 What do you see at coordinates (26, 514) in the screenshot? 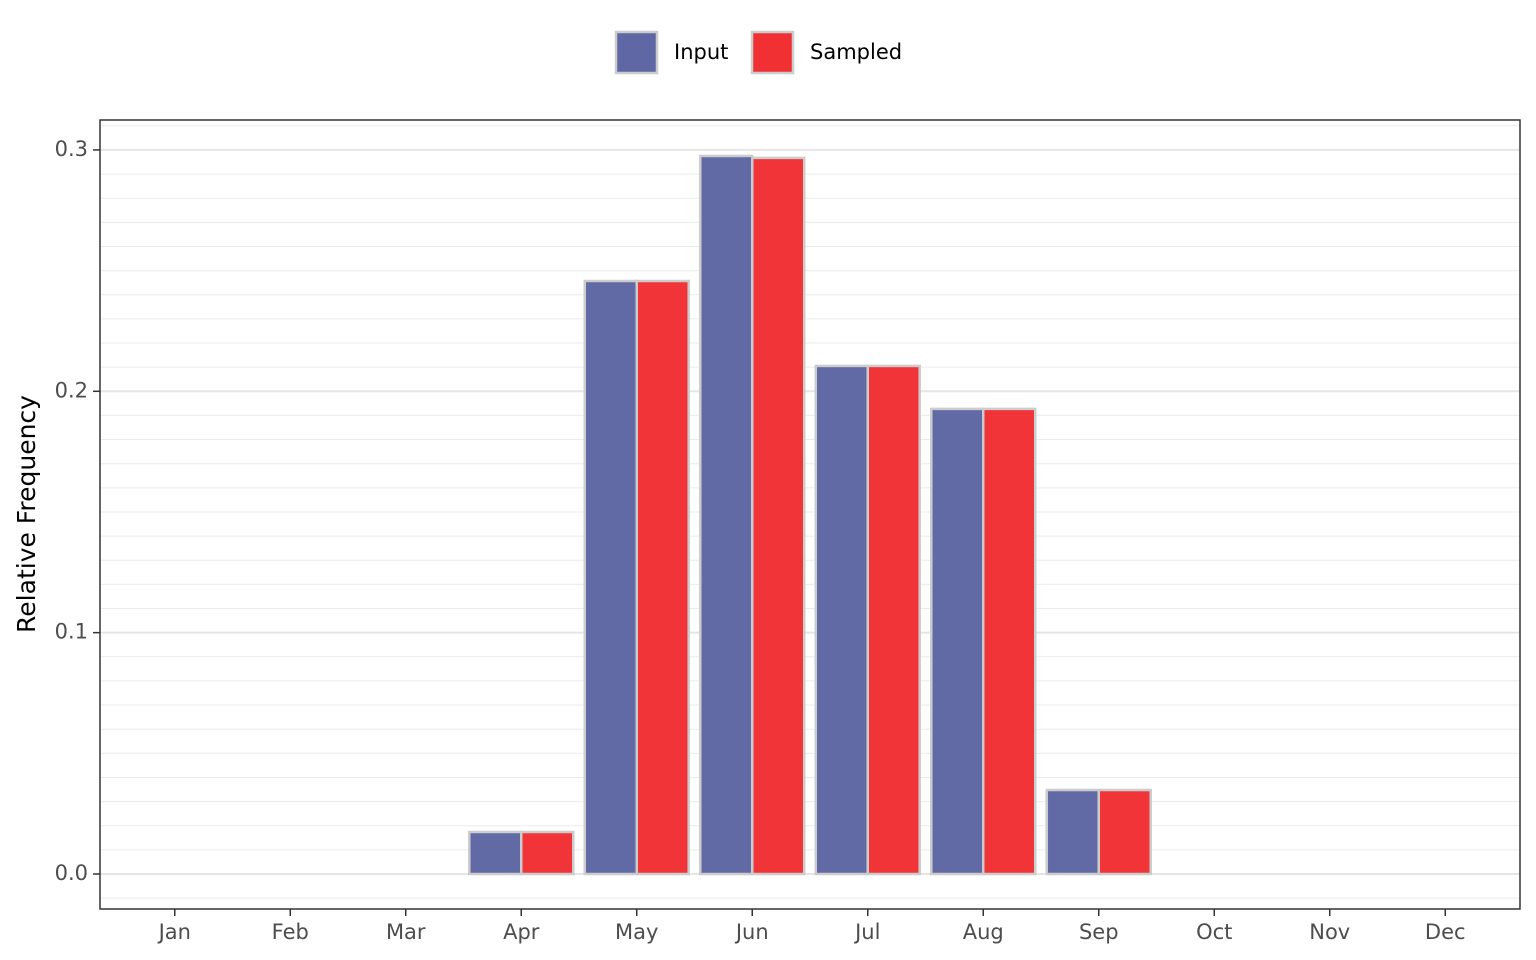
I see `y-axis-label: Relative Frequency` at bounding box center [26, 514].